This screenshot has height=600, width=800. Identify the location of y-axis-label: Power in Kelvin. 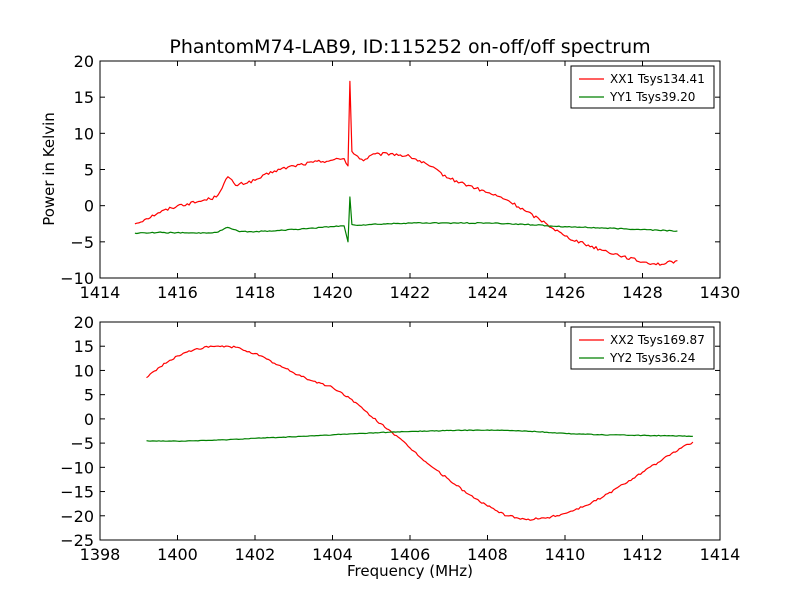
(49, 169).